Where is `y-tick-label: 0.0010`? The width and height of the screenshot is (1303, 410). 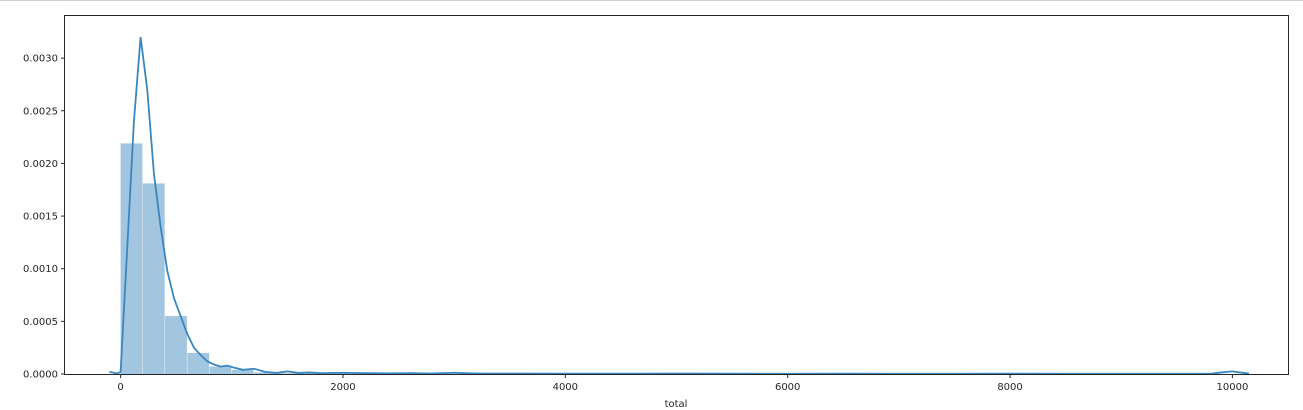
y-tick-label: 0.0010 is located at coordinates (40, 269).